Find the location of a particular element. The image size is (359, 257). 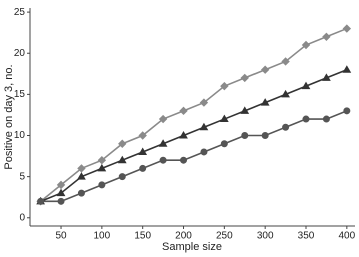

y-tick-label: 10 is located at coordinates (20, 135).